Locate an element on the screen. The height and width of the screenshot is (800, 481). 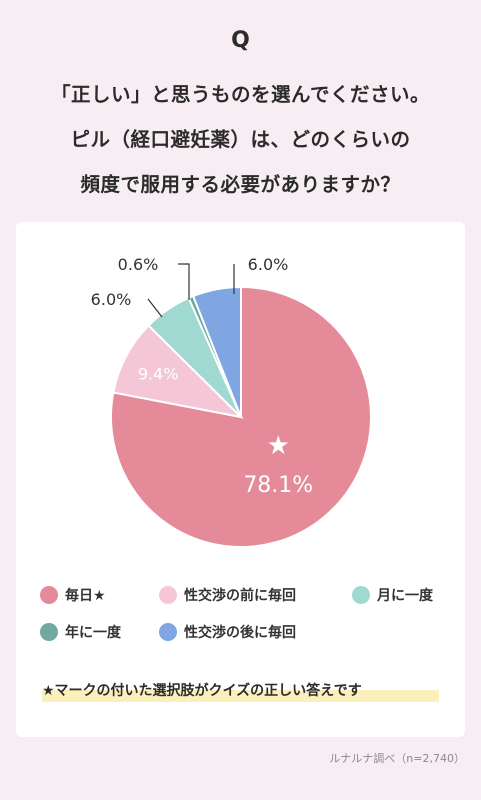
pie-label-1: 9.4% is located at coordinates (158, 373).